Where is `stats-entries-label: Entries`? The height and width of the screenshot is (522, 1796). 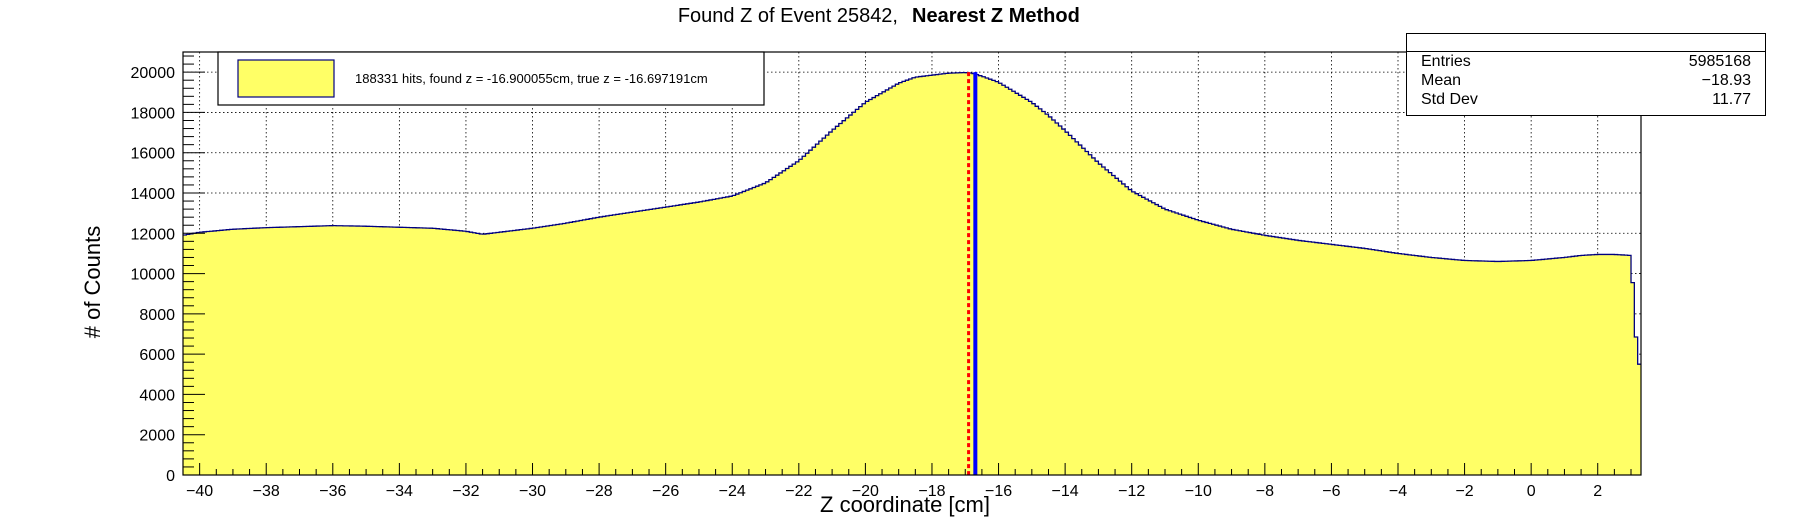
stats-entries-label: Entries is located at coordinates (1446, 61).